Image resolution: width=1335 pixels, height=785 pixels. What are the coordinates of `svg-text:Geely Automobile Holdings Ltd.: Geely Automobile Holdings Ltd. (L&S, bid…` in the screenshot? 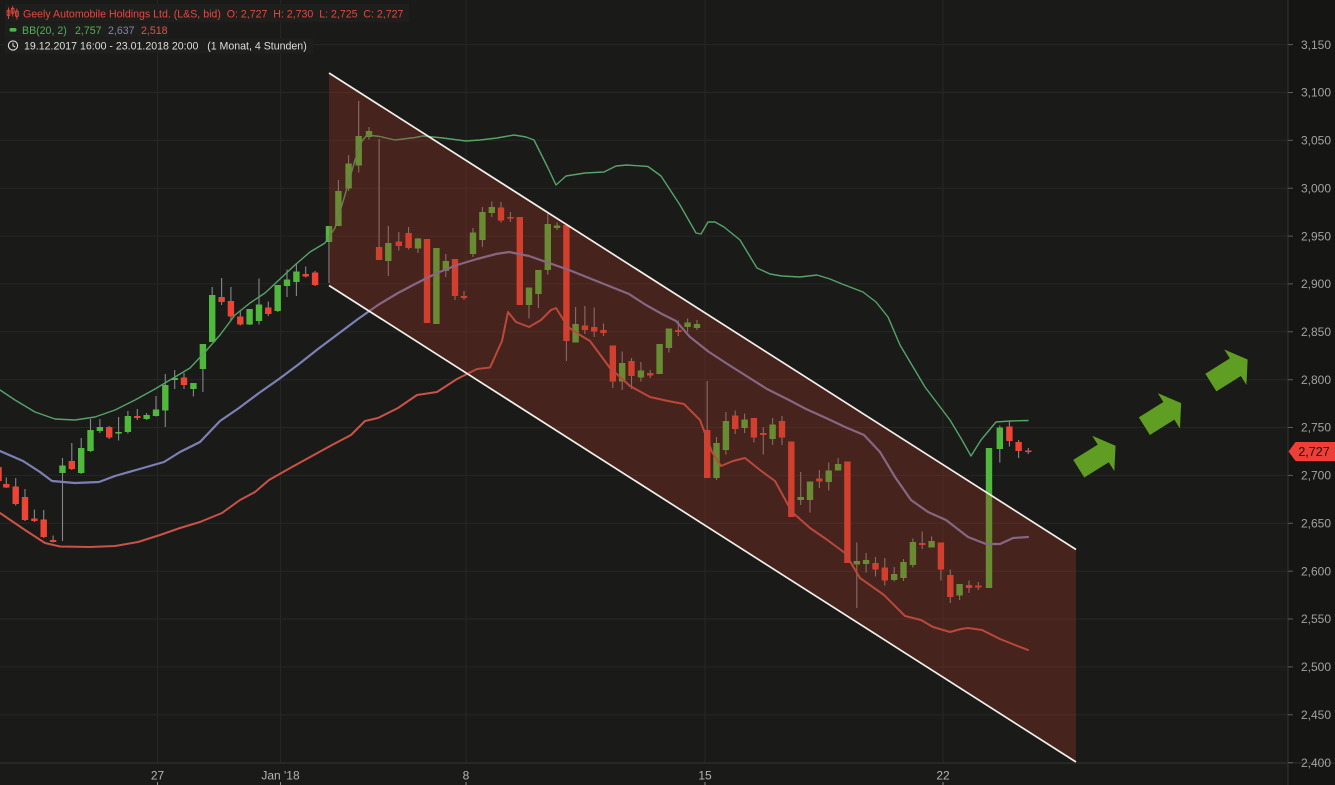 It's located at (213, 14).